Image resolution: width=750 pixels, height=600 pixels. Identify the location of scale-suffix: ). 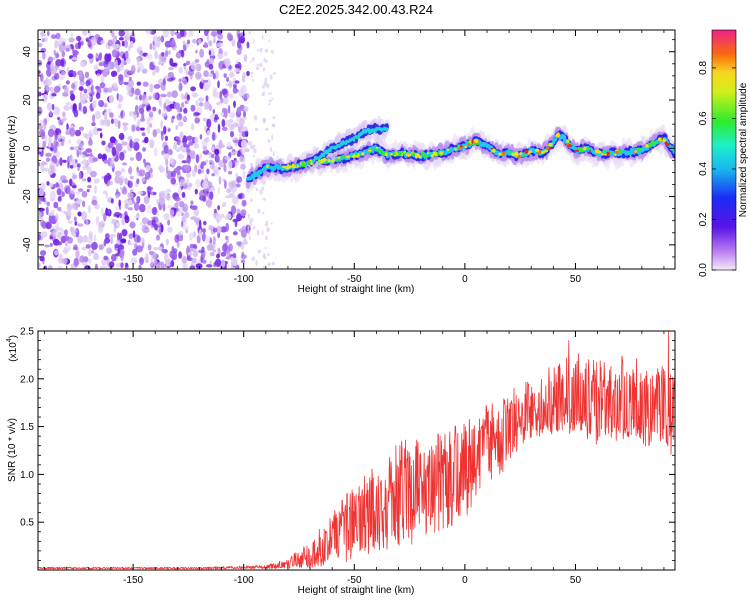
(13, 336).